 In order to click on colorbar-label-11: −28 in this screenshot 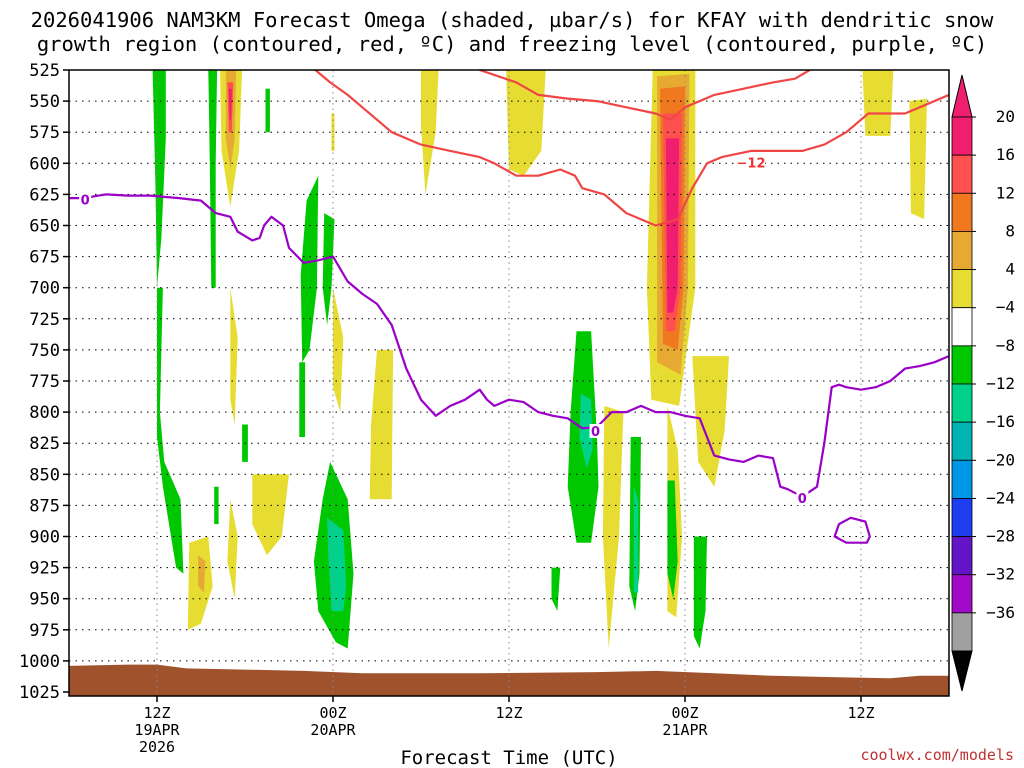, I will do `click(1000, 536)`.